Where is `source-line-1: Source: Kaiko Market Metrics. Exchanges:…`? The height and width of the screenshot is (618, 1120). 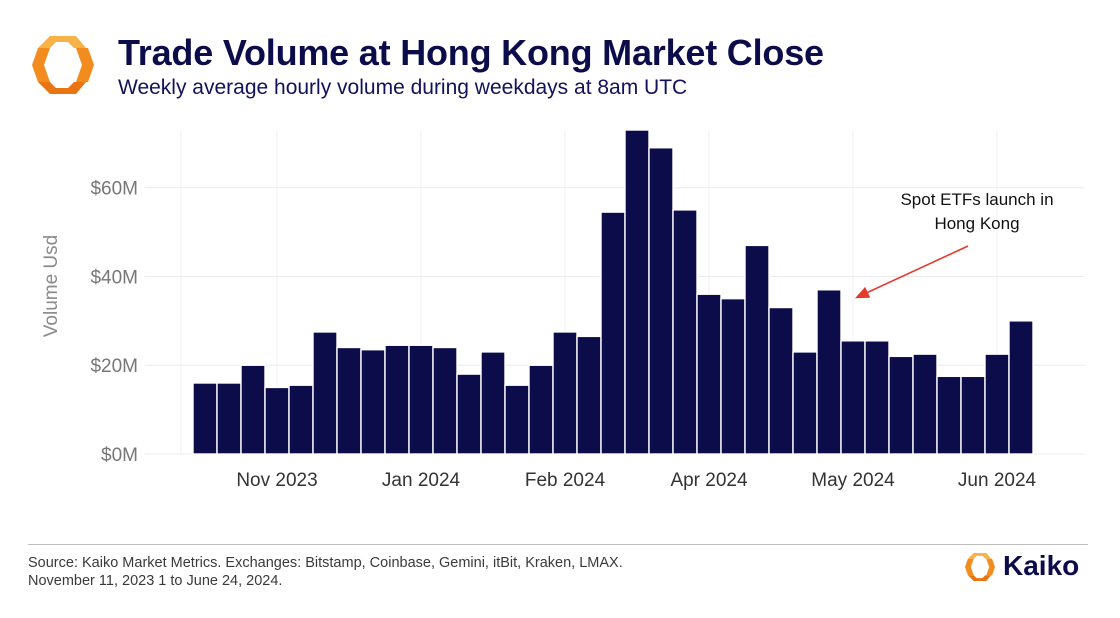 source-line-1: Source: Kaiko Market Metrics. Exchanges:… is located at coordinates (325, 563).